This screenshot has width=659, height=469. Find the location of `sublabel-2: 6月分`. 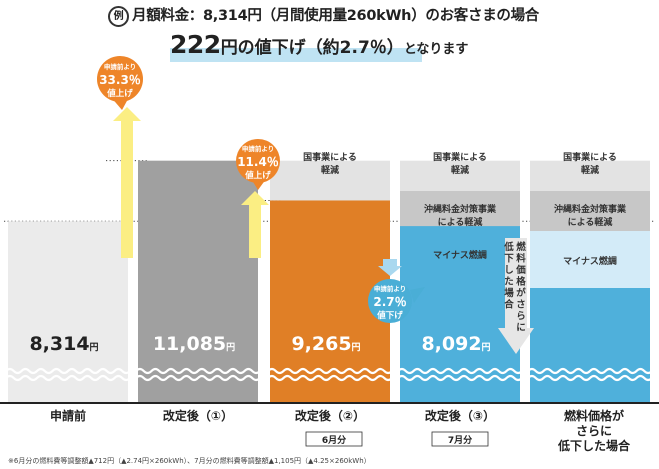

sublabel-2: 6月分 is located at coordinates (334, 440).